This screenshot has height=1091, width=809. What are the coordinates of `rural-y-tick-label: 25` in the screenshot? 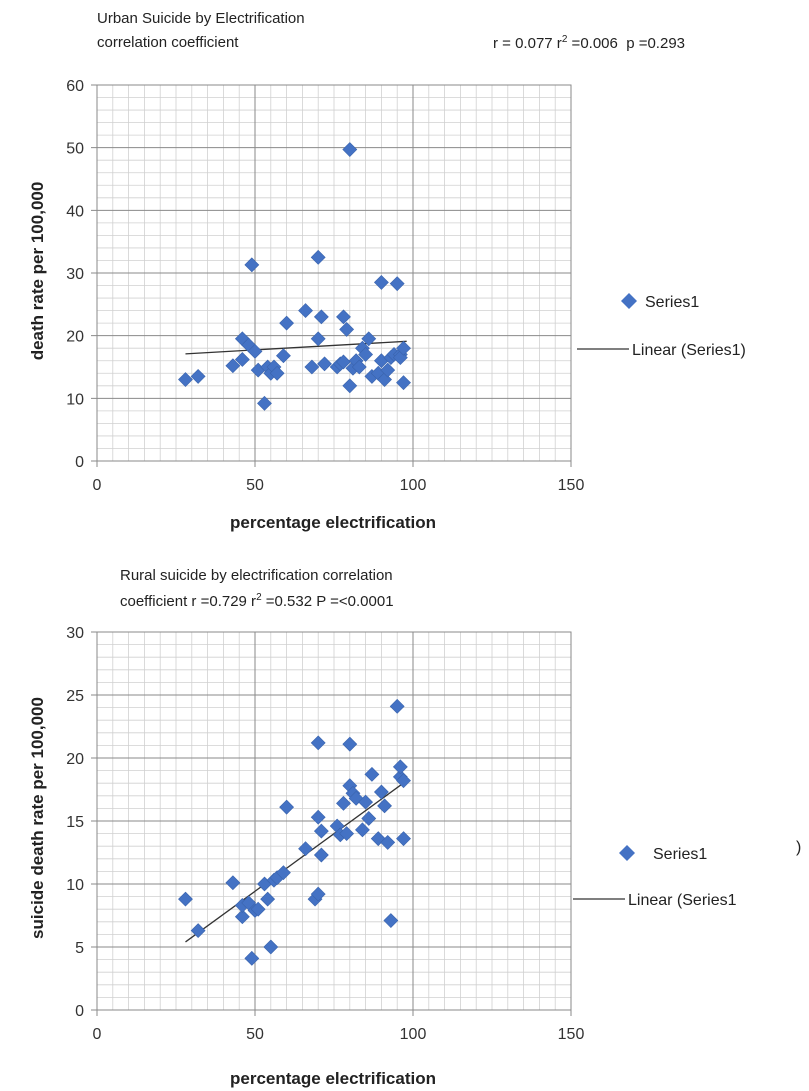 It's located at (75, 696).